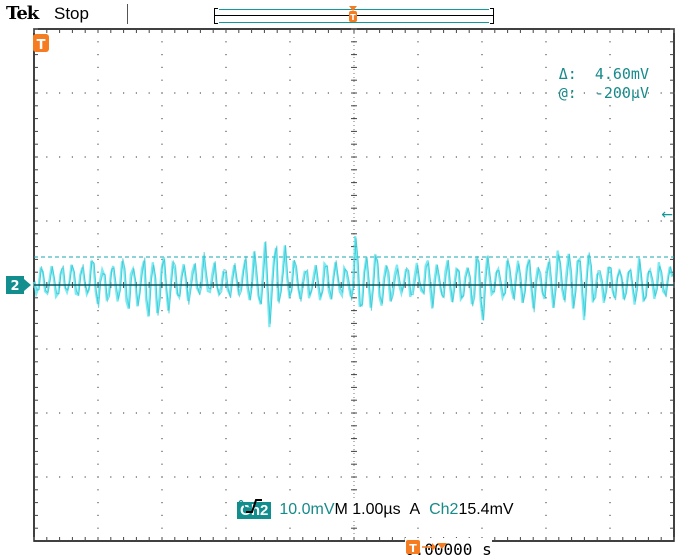 This screenshot has height=560, width=675. What do you see at coordinates (244, 505) in the screenshot?
I see `ac-coupling-icon` at bounding box center [244, 505].